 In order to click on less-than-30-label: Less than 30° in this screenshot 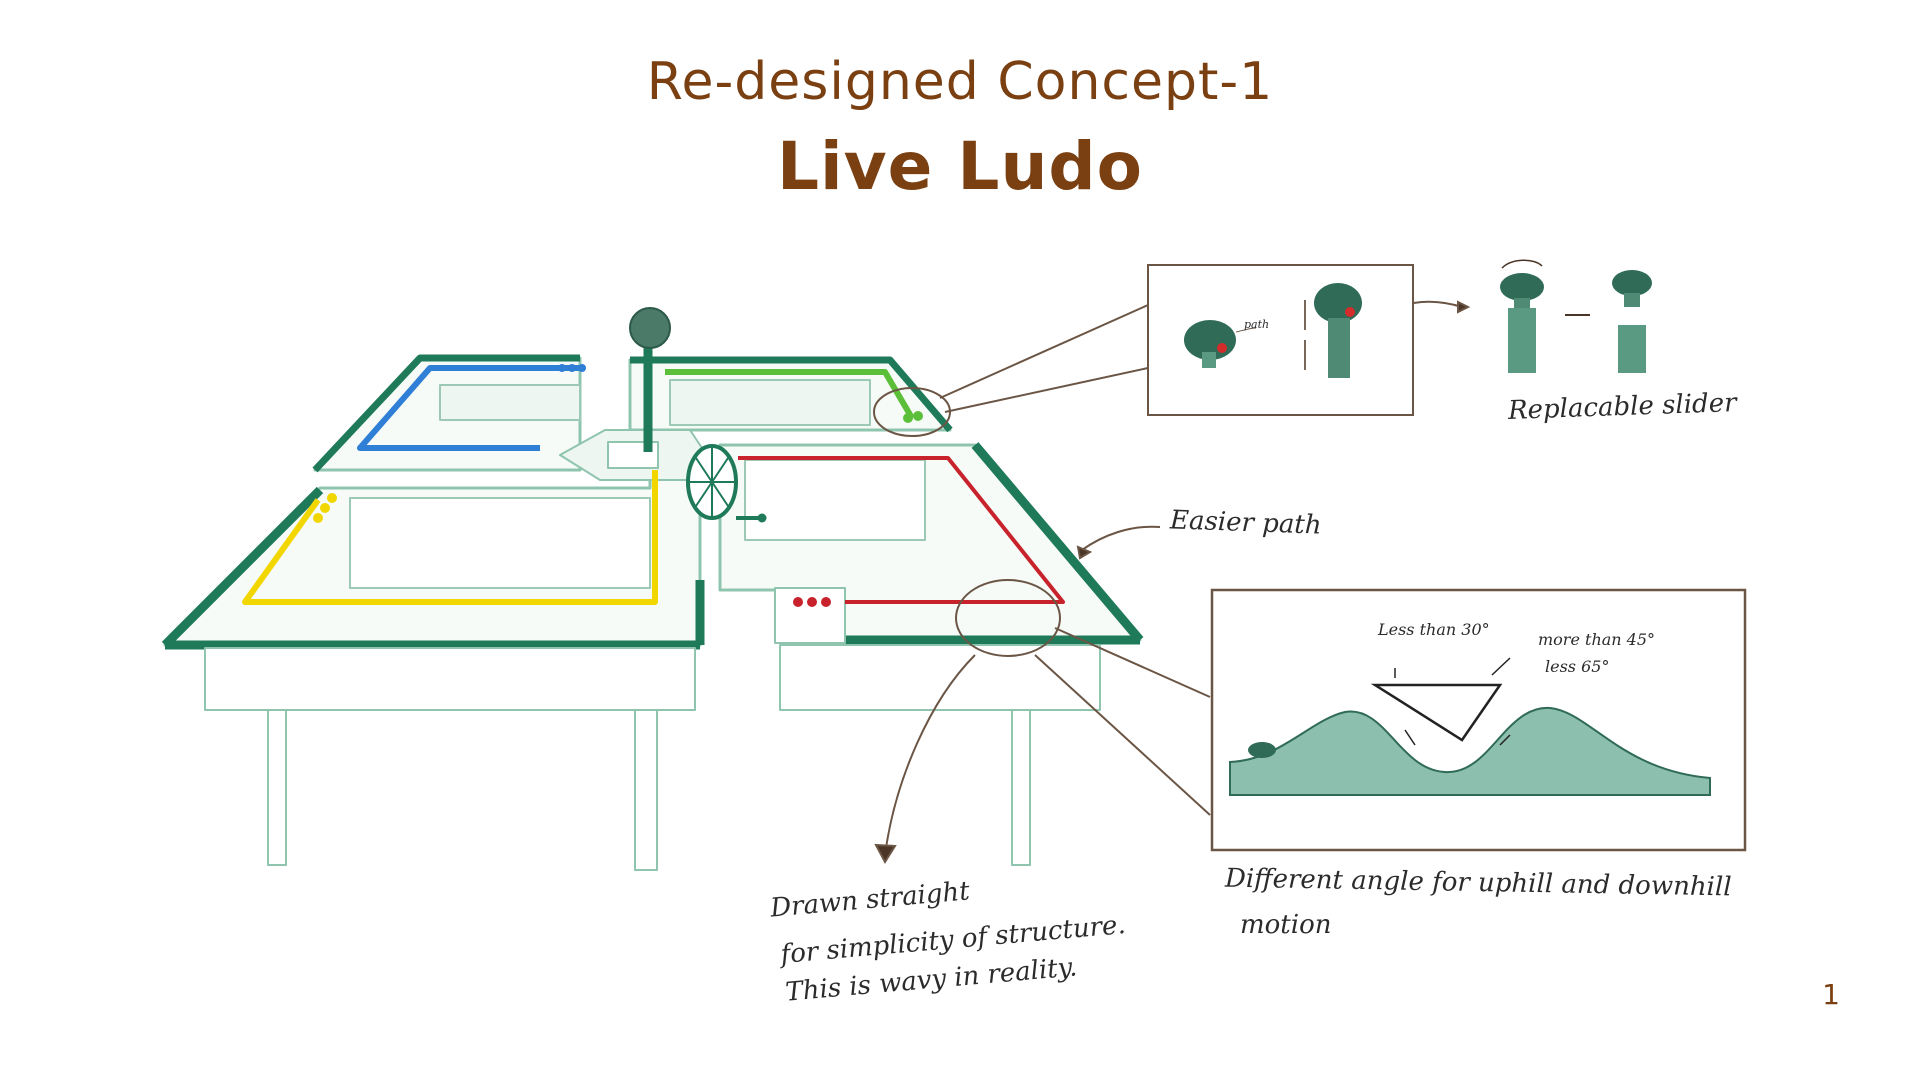, I will do `click(1434, 629)`.